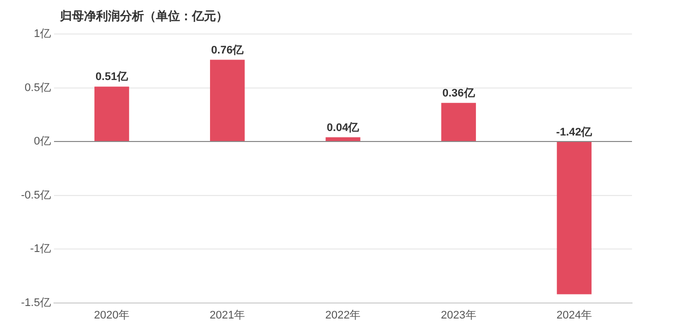  Describe the element at coordinates (574, 315) in the screenshot. I see `x-tick-label: 2024年` at that location.